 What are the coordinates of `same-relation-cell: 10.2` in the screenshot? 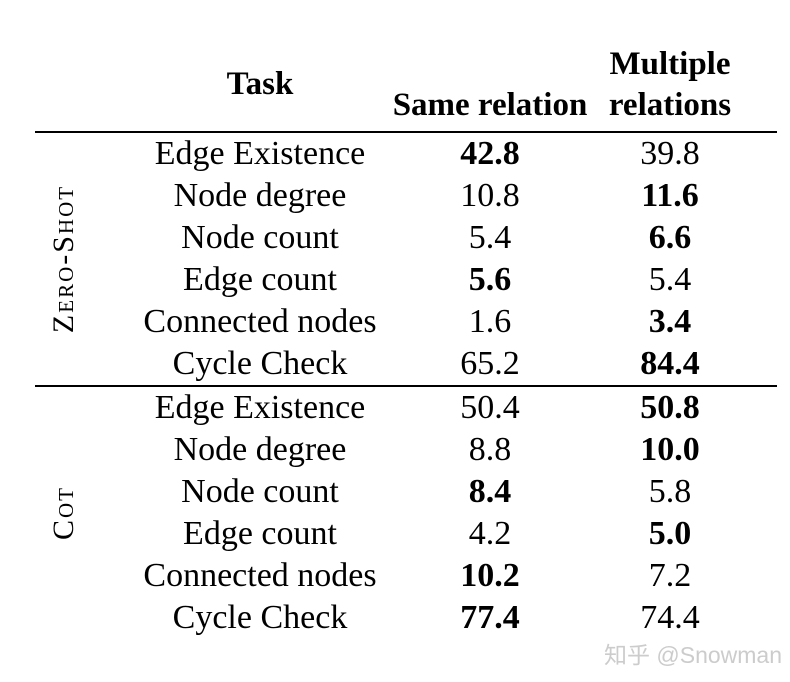 It's located at (490, 575).